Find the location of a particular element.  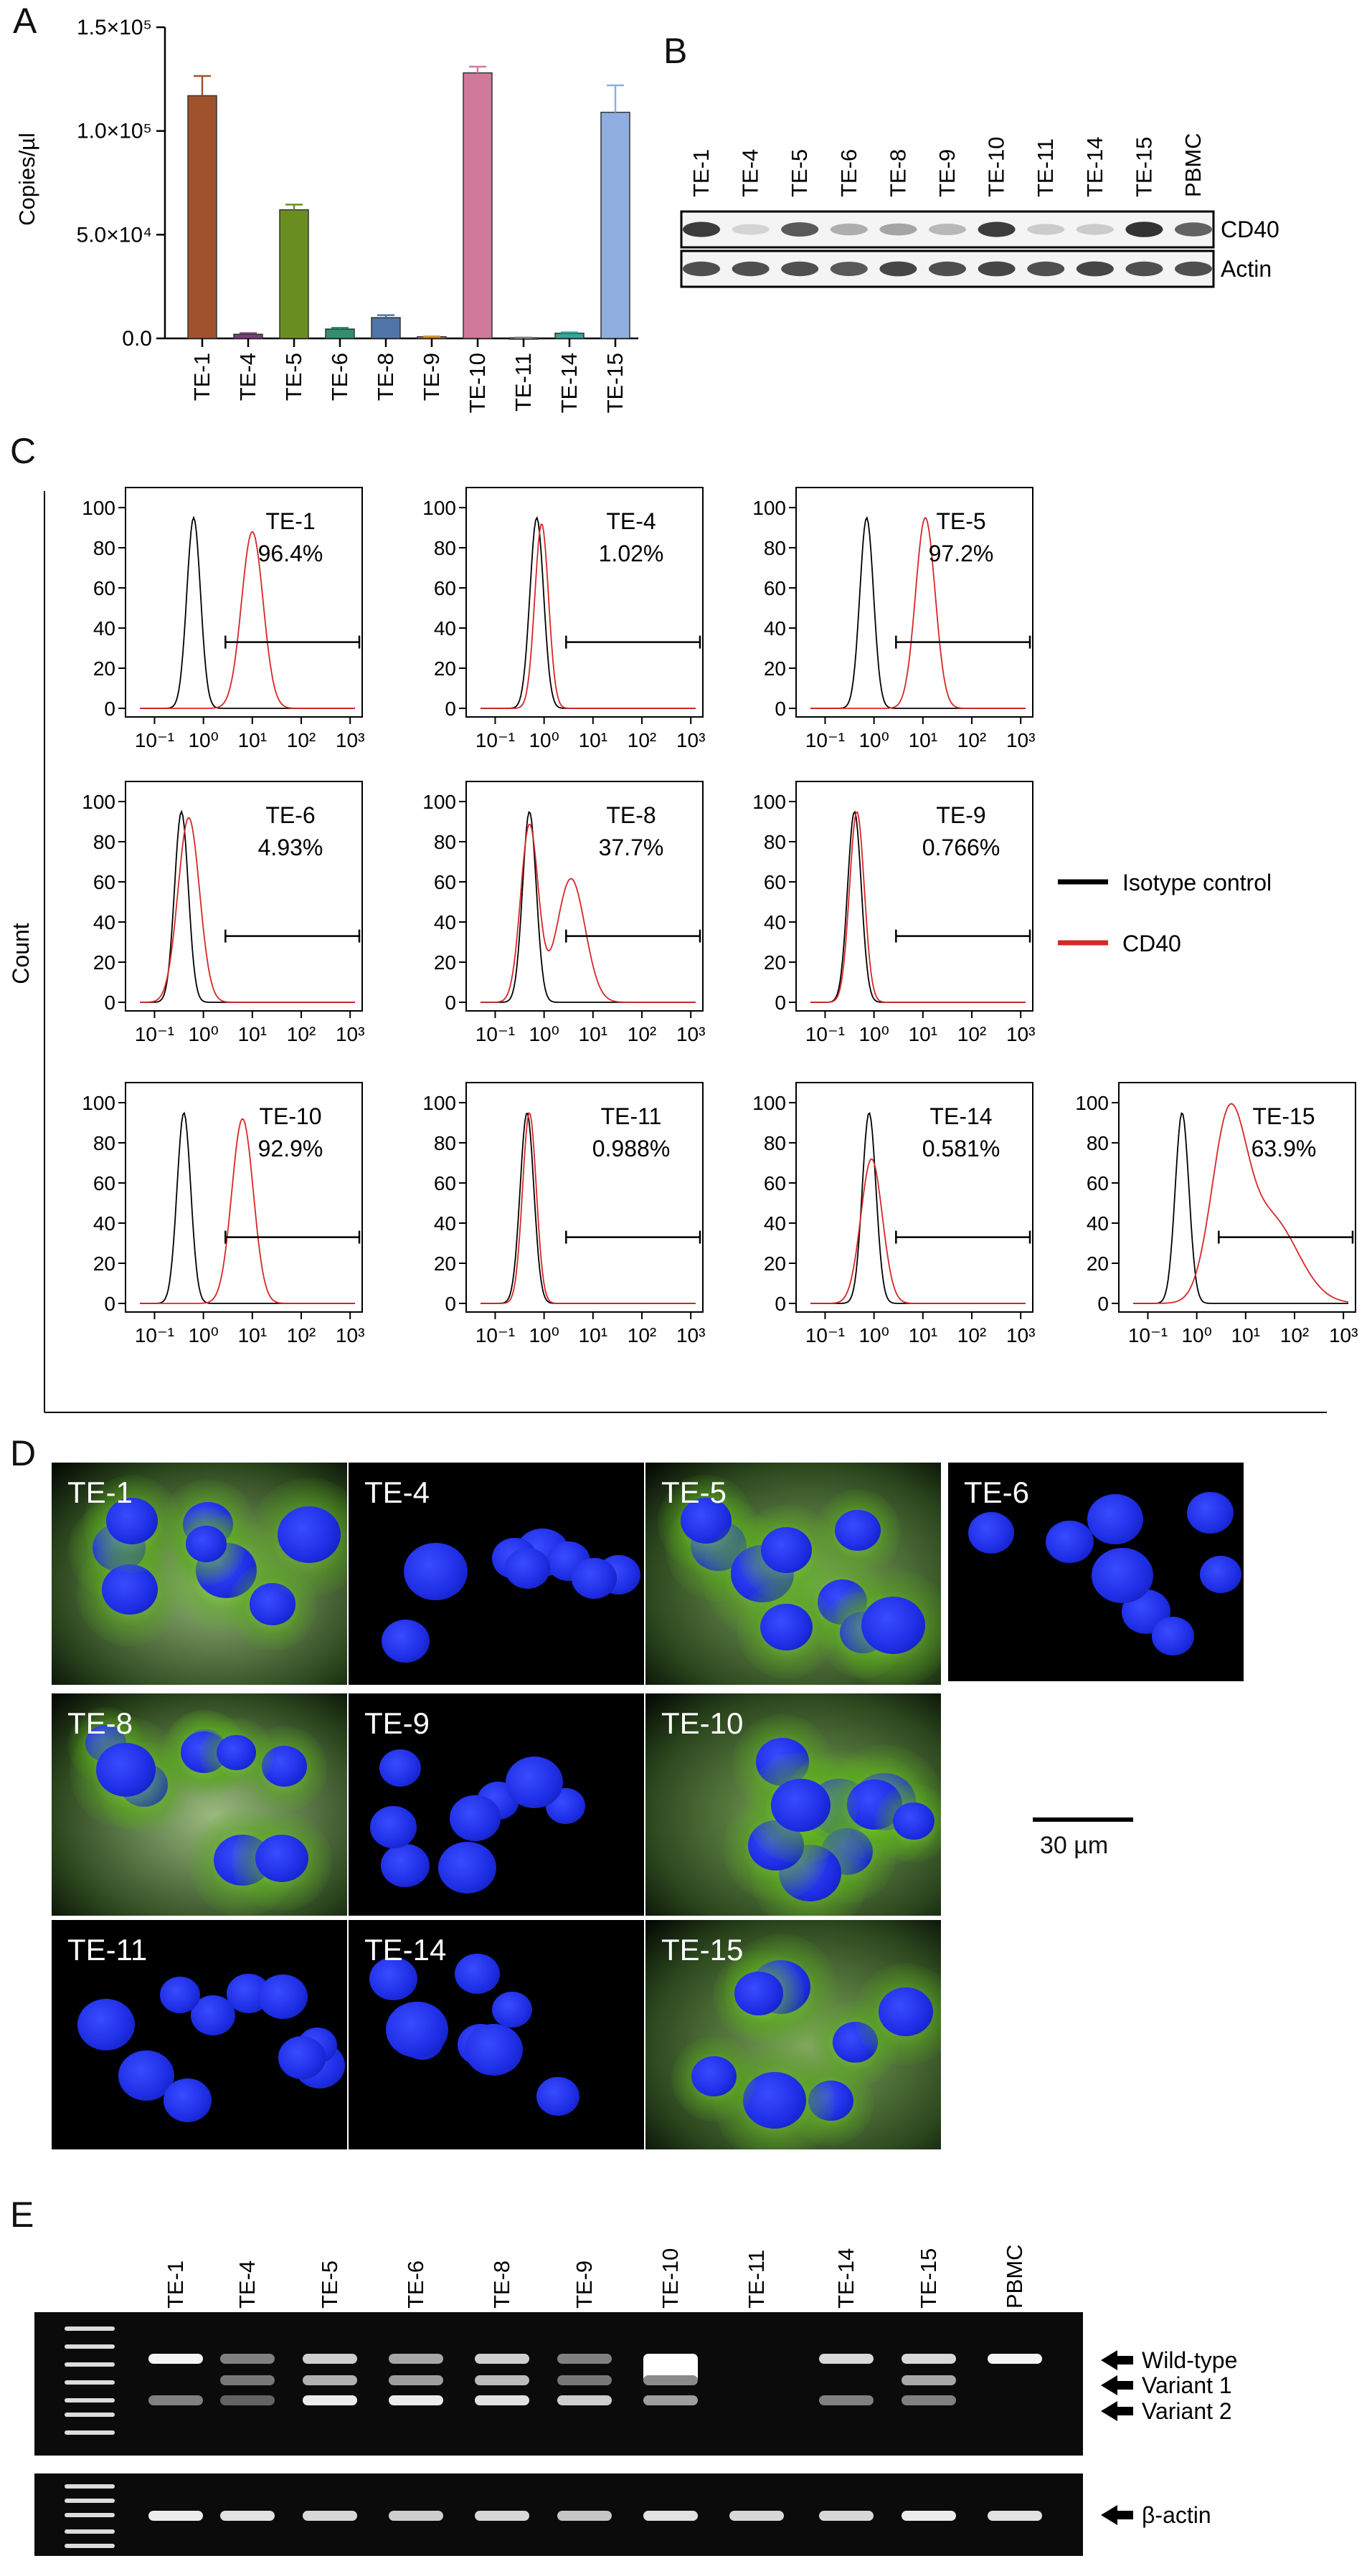

lane-label: TE-9 is located at coordinates (948, 173).